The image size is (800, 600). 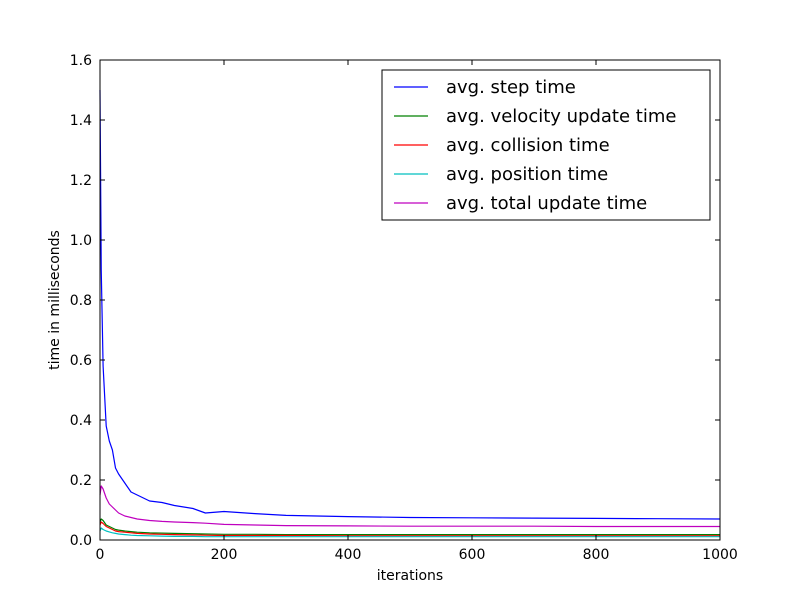 I want to click on y-tick-label: 0.6, so click(x=81, y=361).